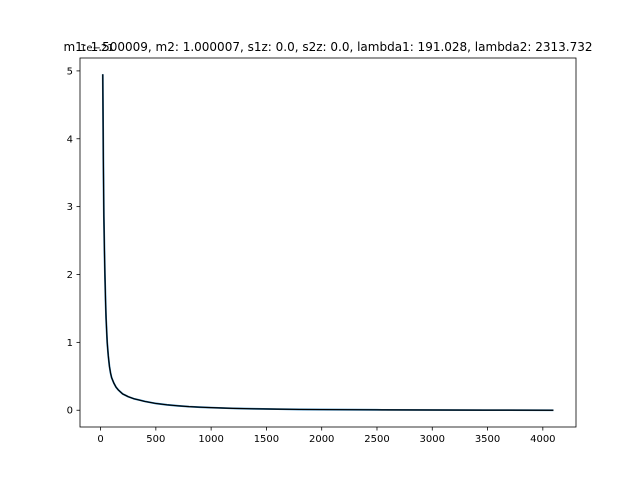 The width and height of the screenshot is (640, 480). Describe the element at coordinates (432, 439) in the screenshot. I see `x-tick-label: 3000` at that location.